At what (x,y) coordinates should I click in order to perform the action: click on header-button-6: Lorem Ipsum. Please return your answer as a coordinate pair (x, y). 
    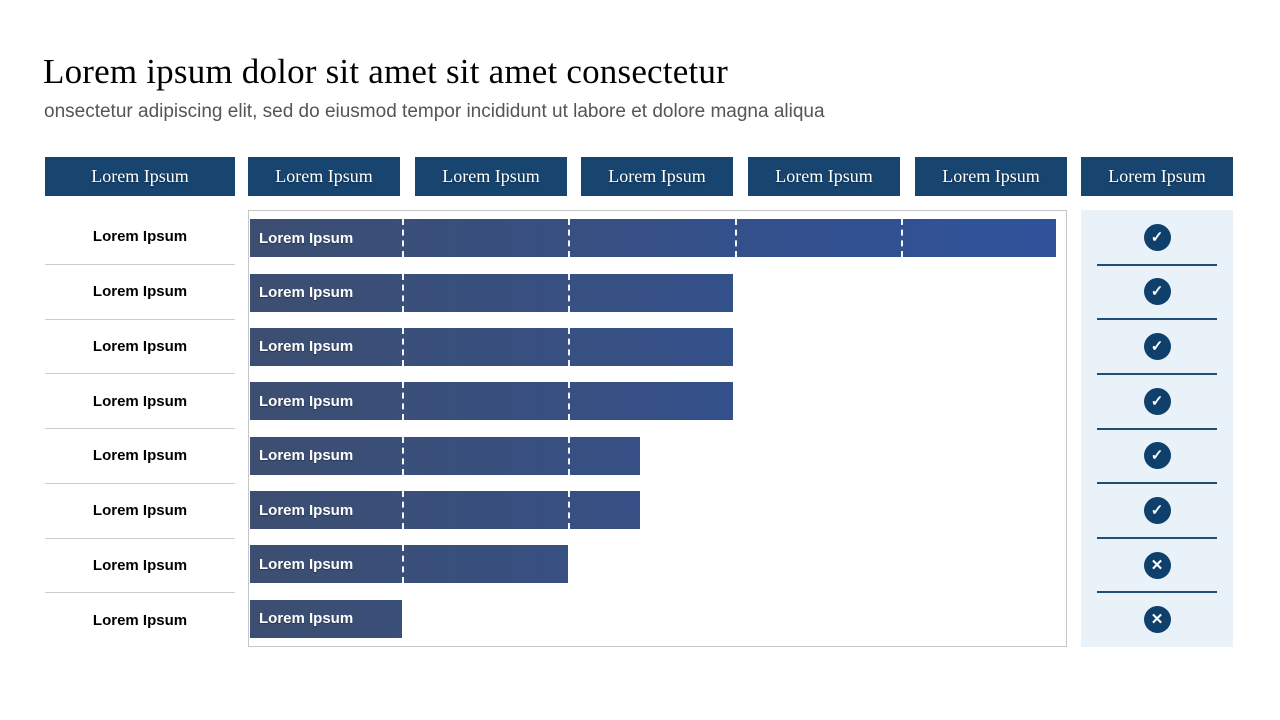
    Looking at the image, I should click on (991, 176).